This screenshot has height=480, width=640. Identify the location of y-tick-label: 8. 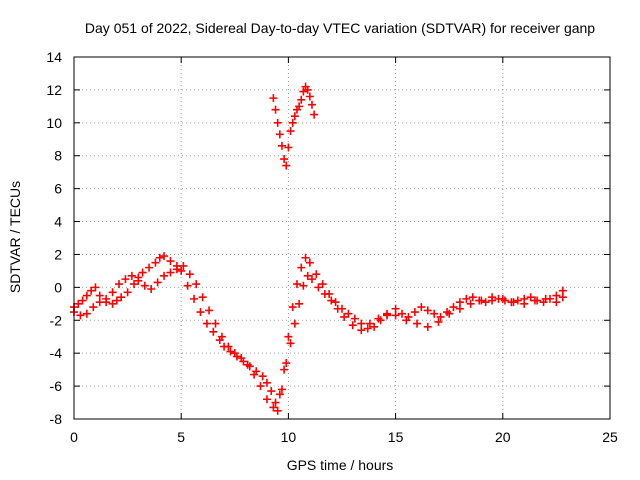
(58, 156).